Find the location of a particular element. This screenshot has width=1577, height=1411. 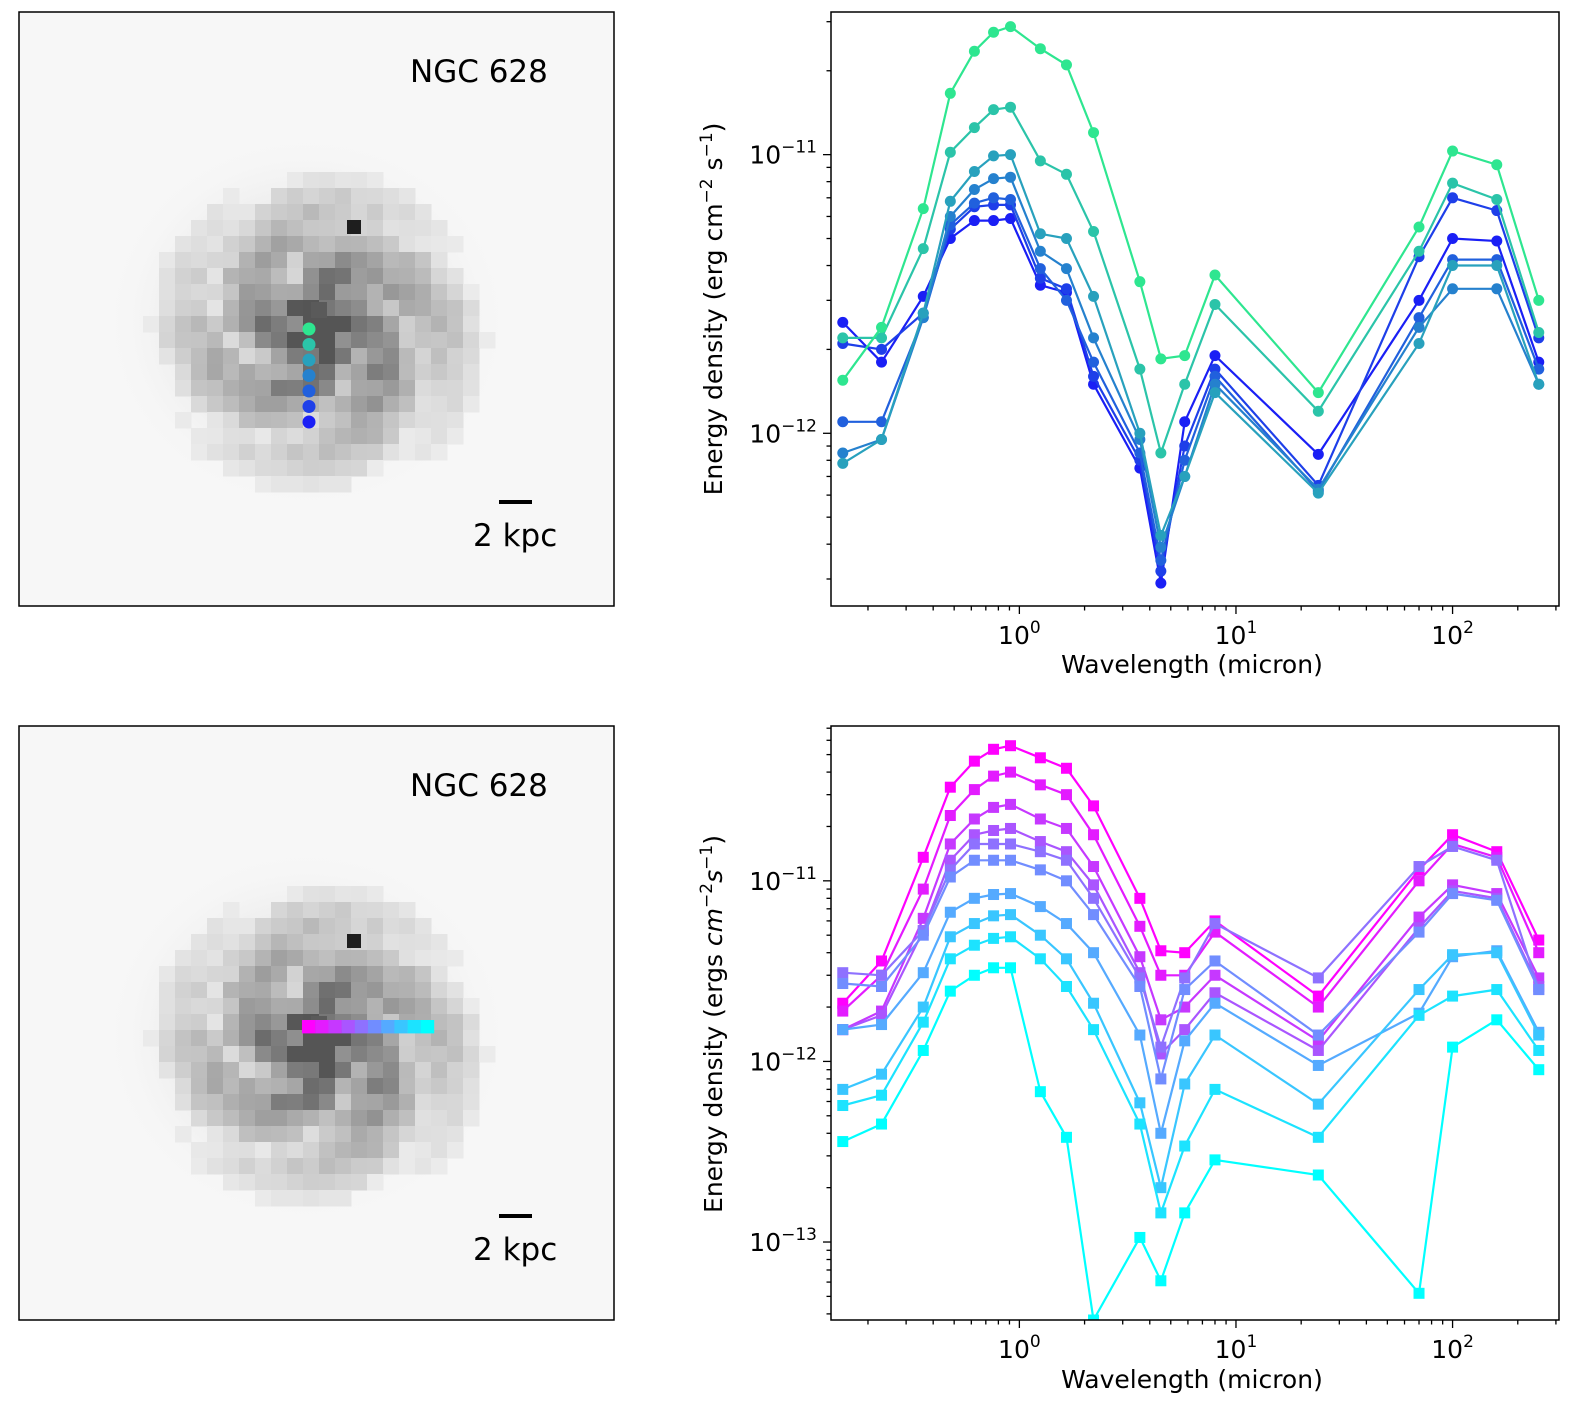

y-tick-label: 10−12 is located at coordinates (783, 432).